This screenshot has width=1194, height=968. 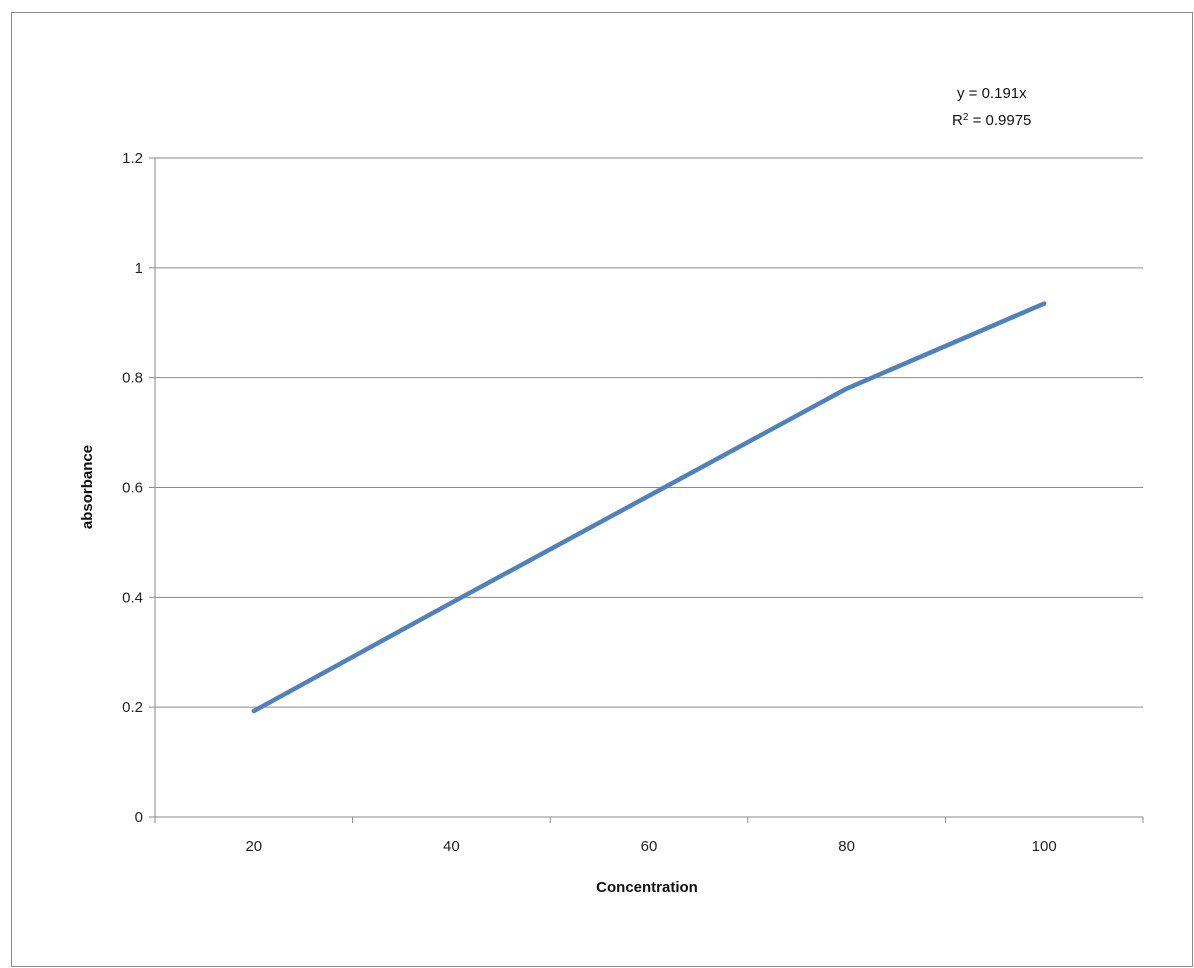 What do you see at coordinates (957, 120) in the screenshot?
I see `r2-symbol: R` at bounding box center [957, 120].